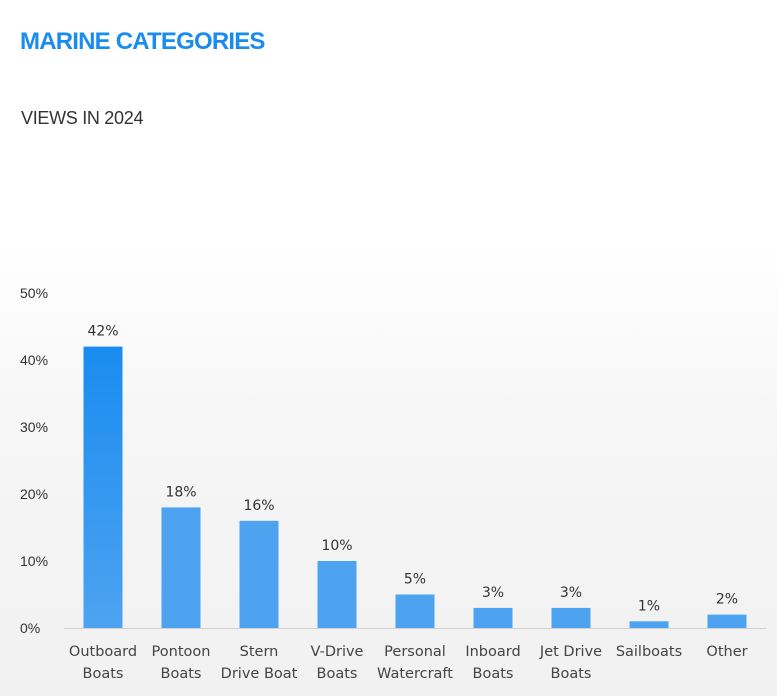  I want to click on x-tick-label: Sailboats, so click(649, 652).